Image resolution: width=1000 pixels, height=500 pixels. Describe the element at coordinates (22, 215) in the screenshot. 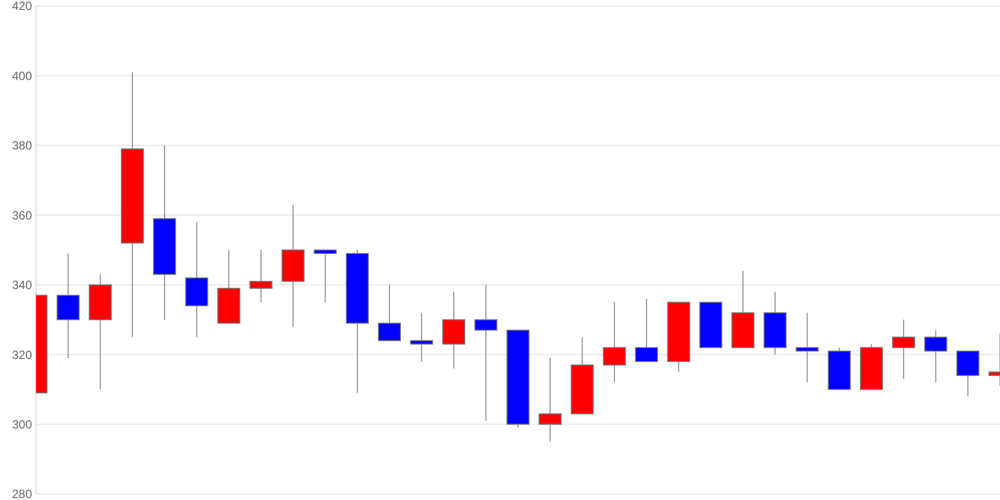

I see `y-tick-label: 360` at that location.